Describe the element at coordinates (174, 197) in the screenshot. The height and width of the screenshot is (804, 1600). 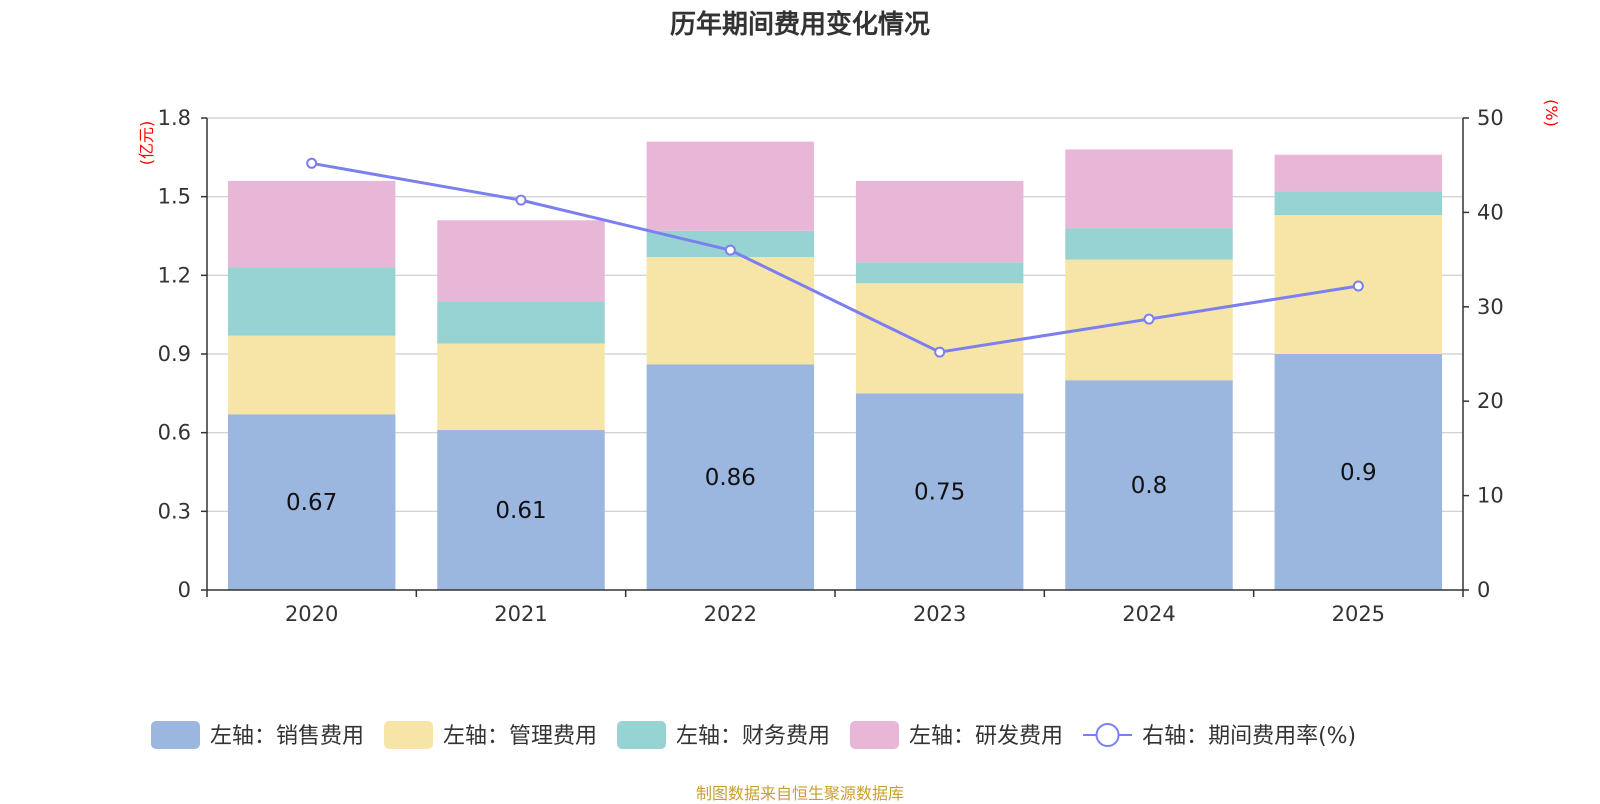
I see `left-tick-label: 1.5` at that location.